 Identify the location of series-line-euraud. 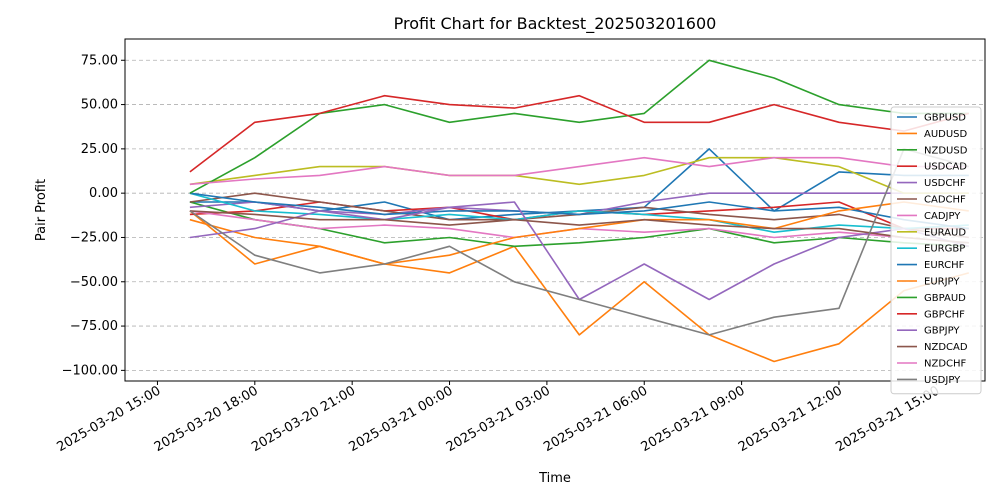
(579, 175).